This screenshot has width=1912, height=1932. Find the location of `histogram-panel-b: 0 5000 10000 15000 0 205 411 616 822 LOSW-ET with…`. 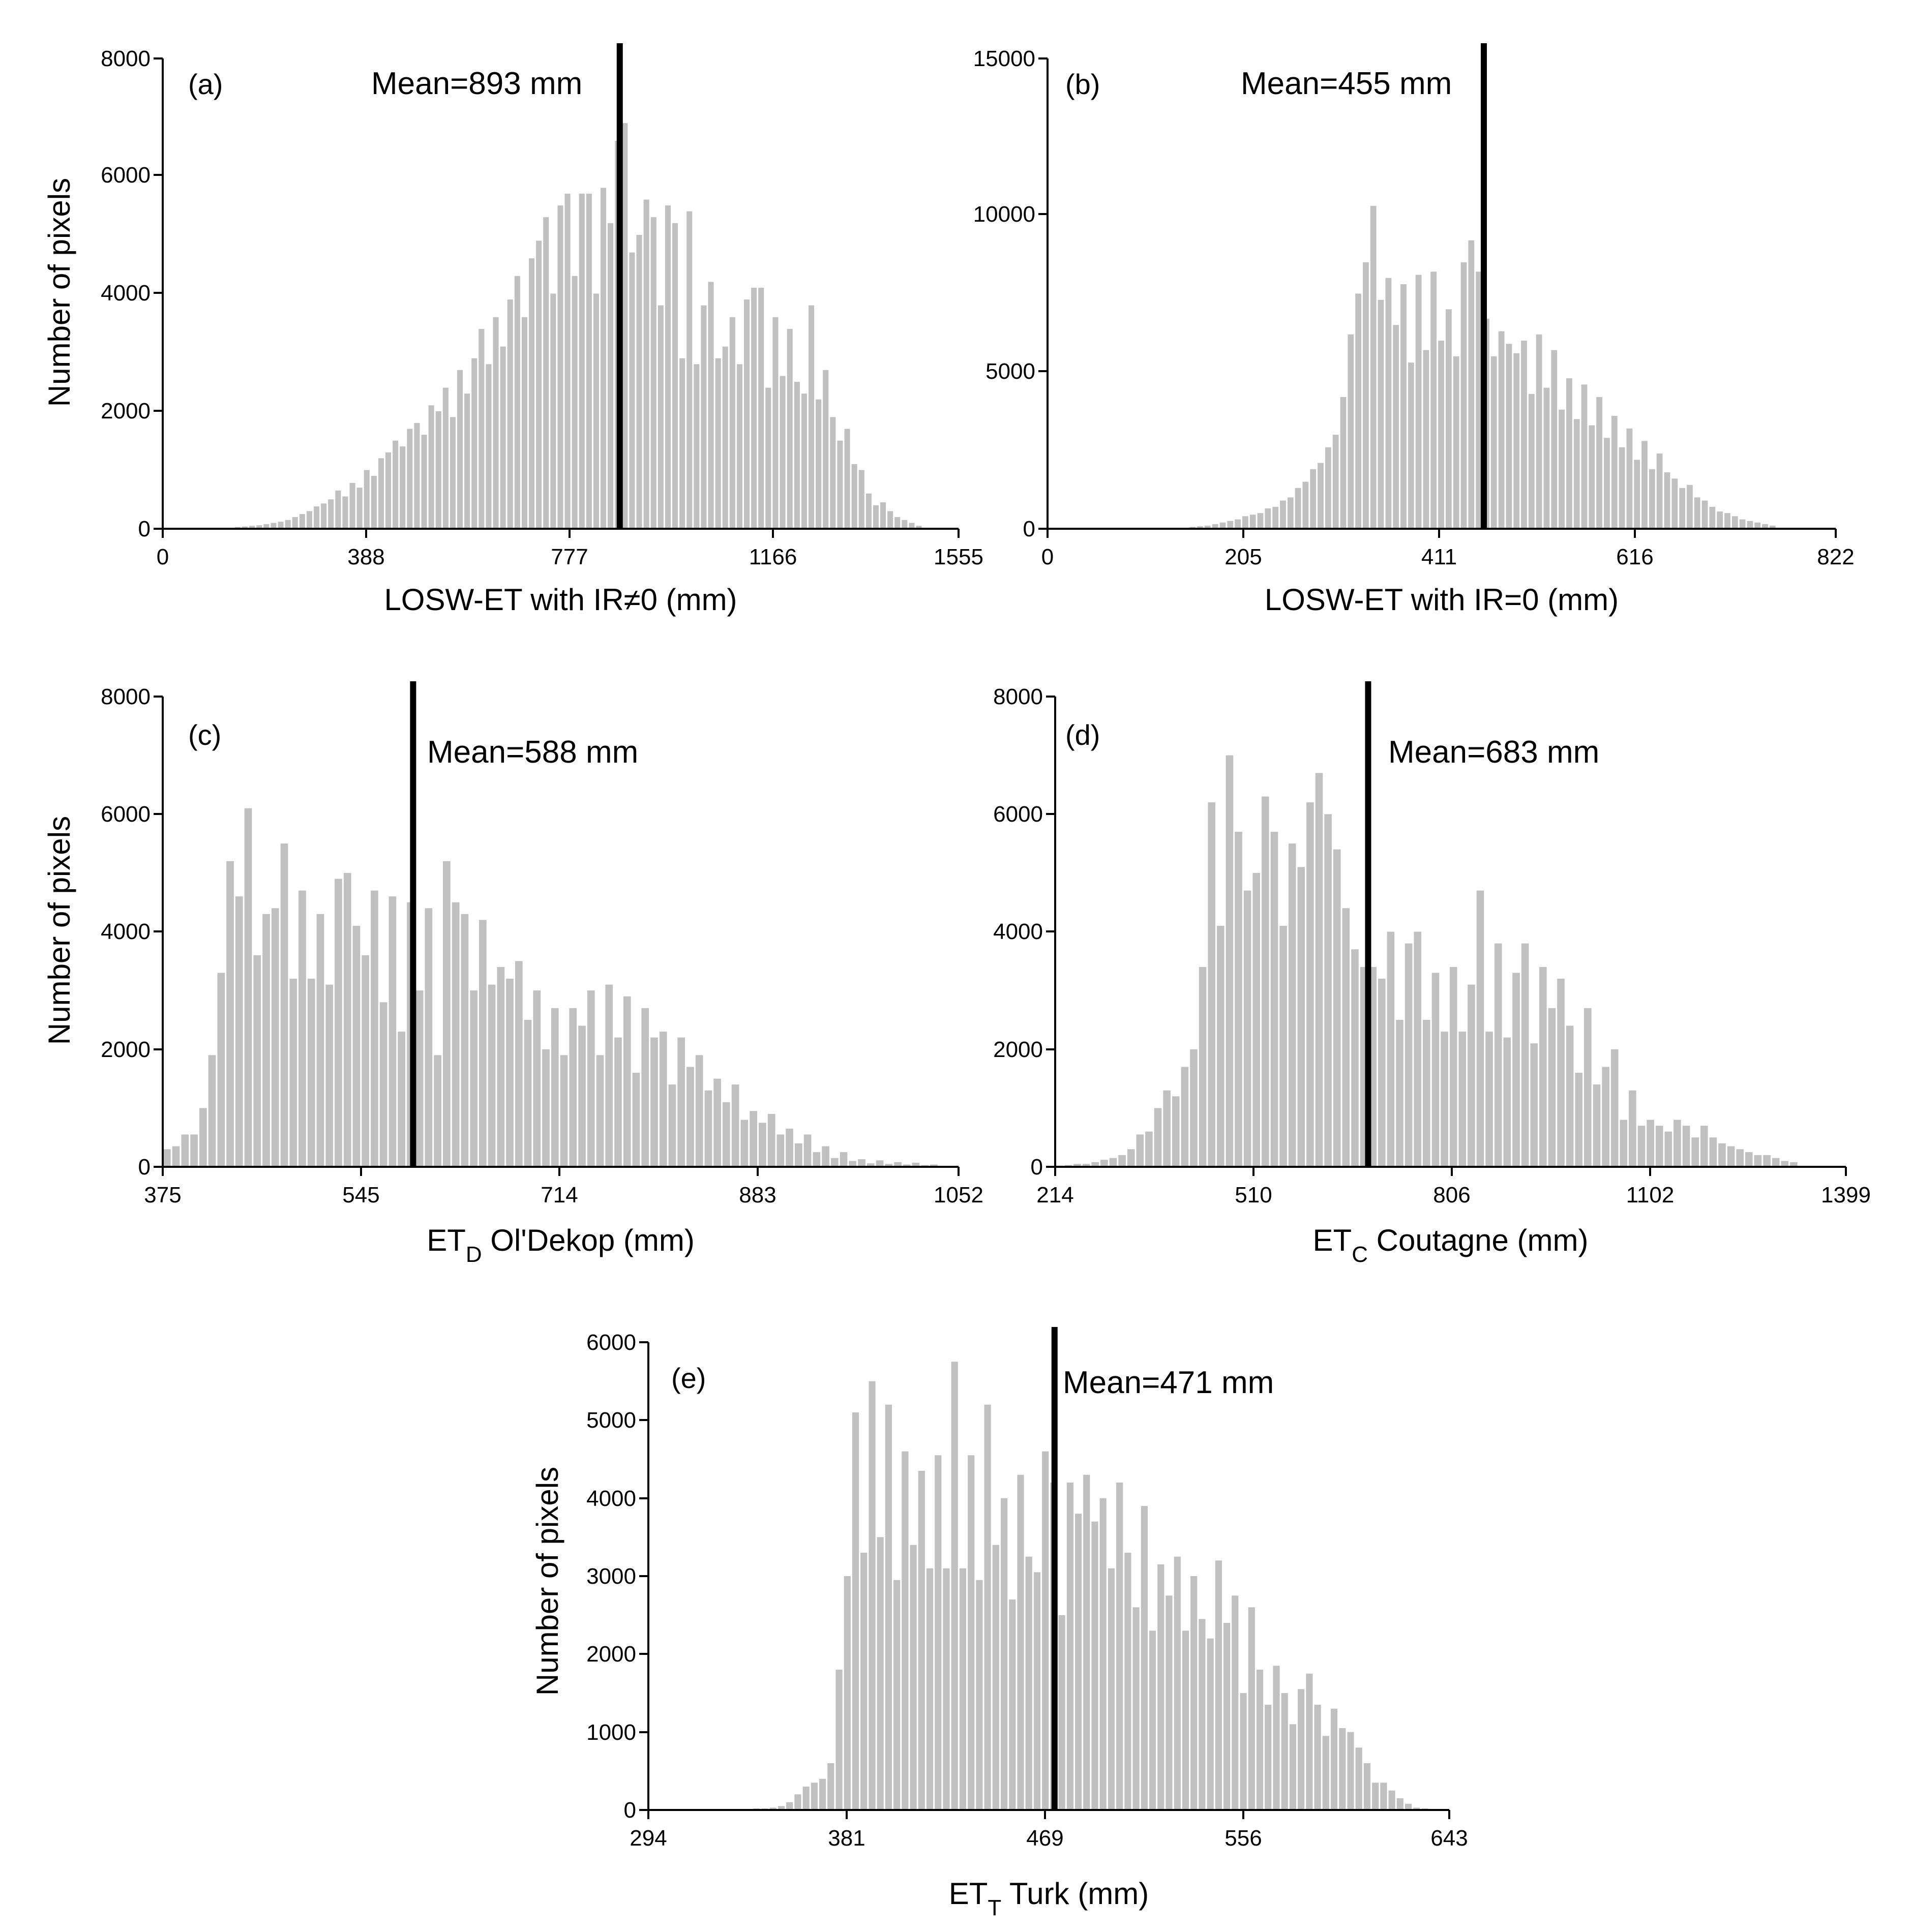

histogram-panel-b: 0 5000 10000 15000 0 205 411 616 822 LOSW-ET with… is located at coordinates (1414, 330).